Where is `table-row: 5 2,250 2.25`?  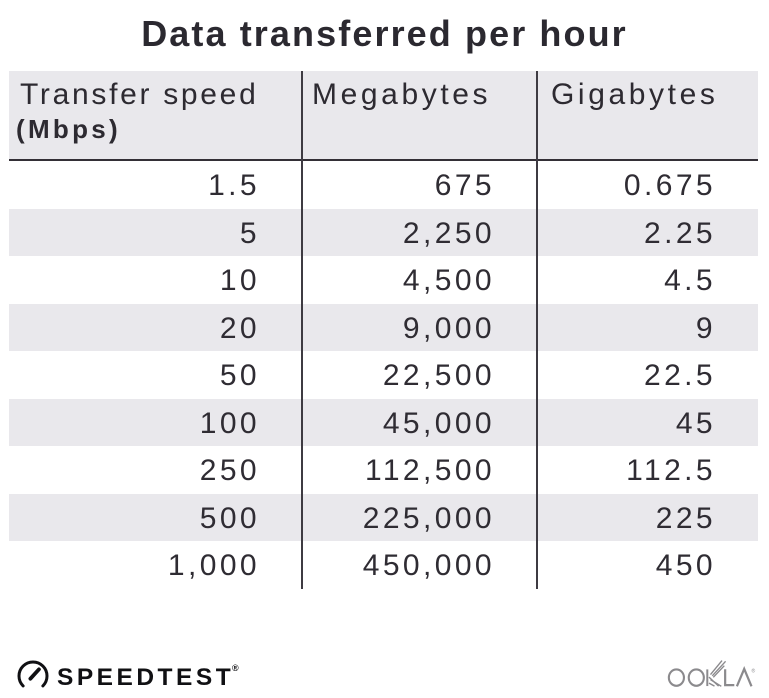 table-row: 5 2,250 2.25 is located at coordinates (383, 232).